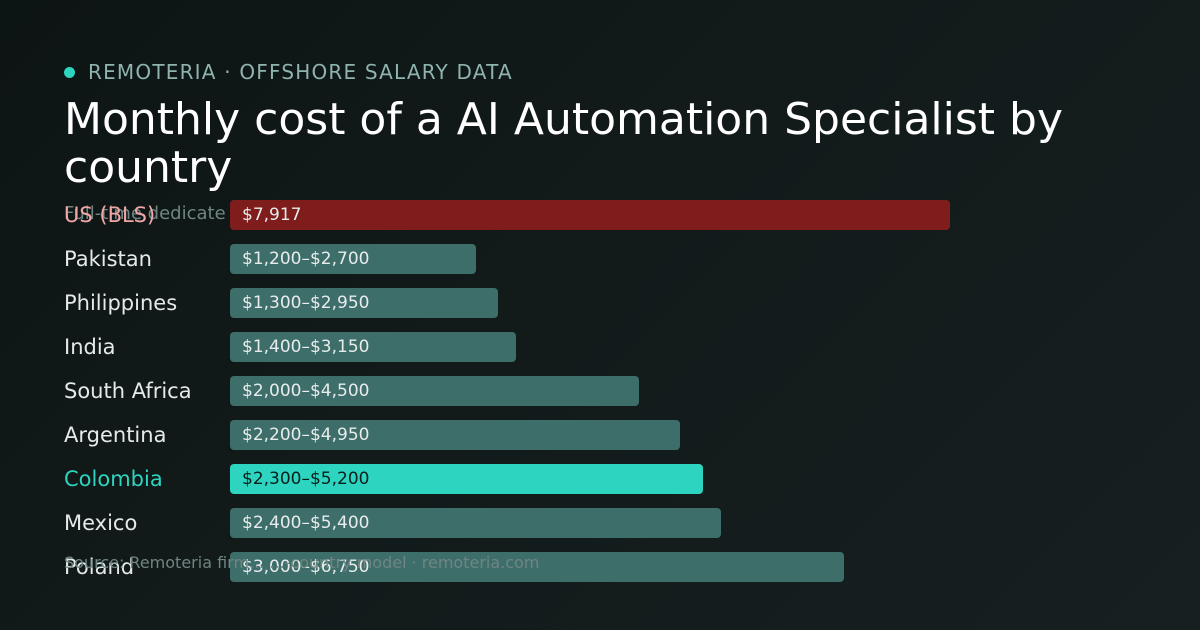 Image resolution: width=1200 pixels, height=630 pixels. I want to click on bar-value-label-poland: $3,000–$6,750, so click(306, 567).